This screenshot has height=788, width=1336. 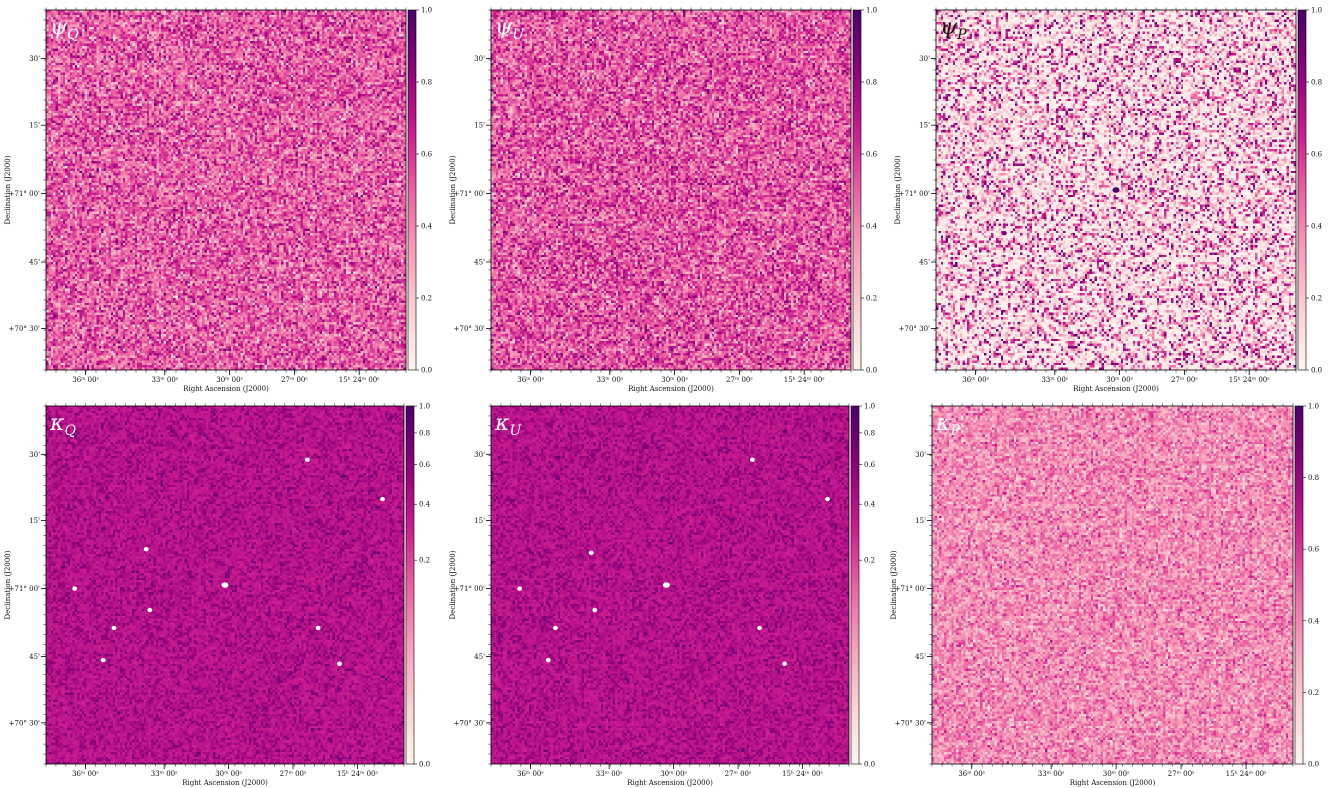 What do you see at coordinates (426, 299) in the screenshot?
I see `colorbar-tick-label: 0.2` at bounding box center [426, 299].